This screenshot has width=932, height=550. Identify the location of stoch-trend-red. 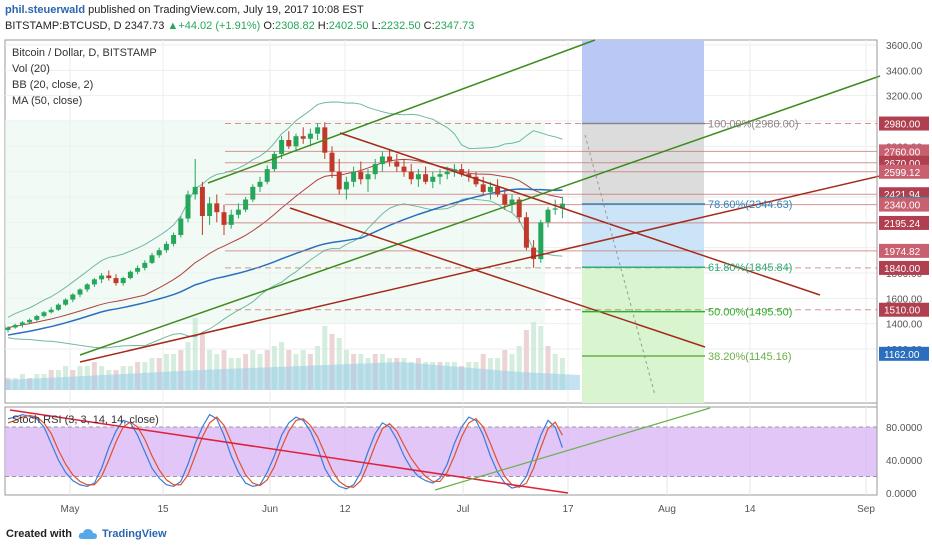
(289, 451).